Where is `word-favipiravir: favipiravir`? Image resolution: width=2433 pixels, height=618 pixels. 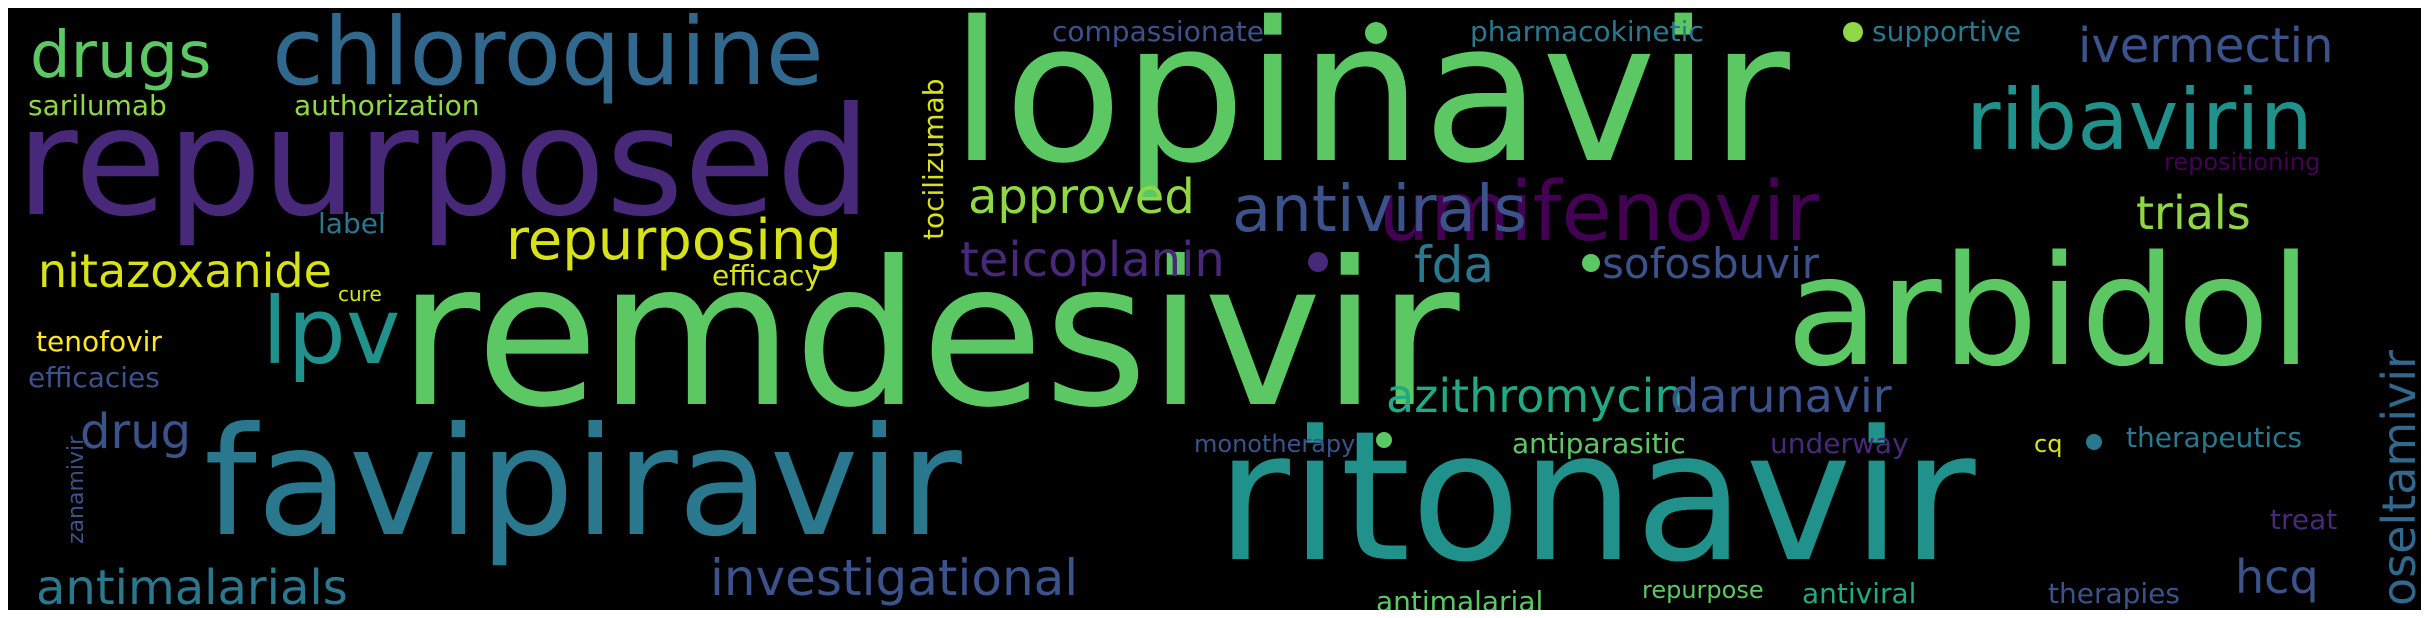 word-favipiravir: favipiravir is located at coordinates (583, 483).